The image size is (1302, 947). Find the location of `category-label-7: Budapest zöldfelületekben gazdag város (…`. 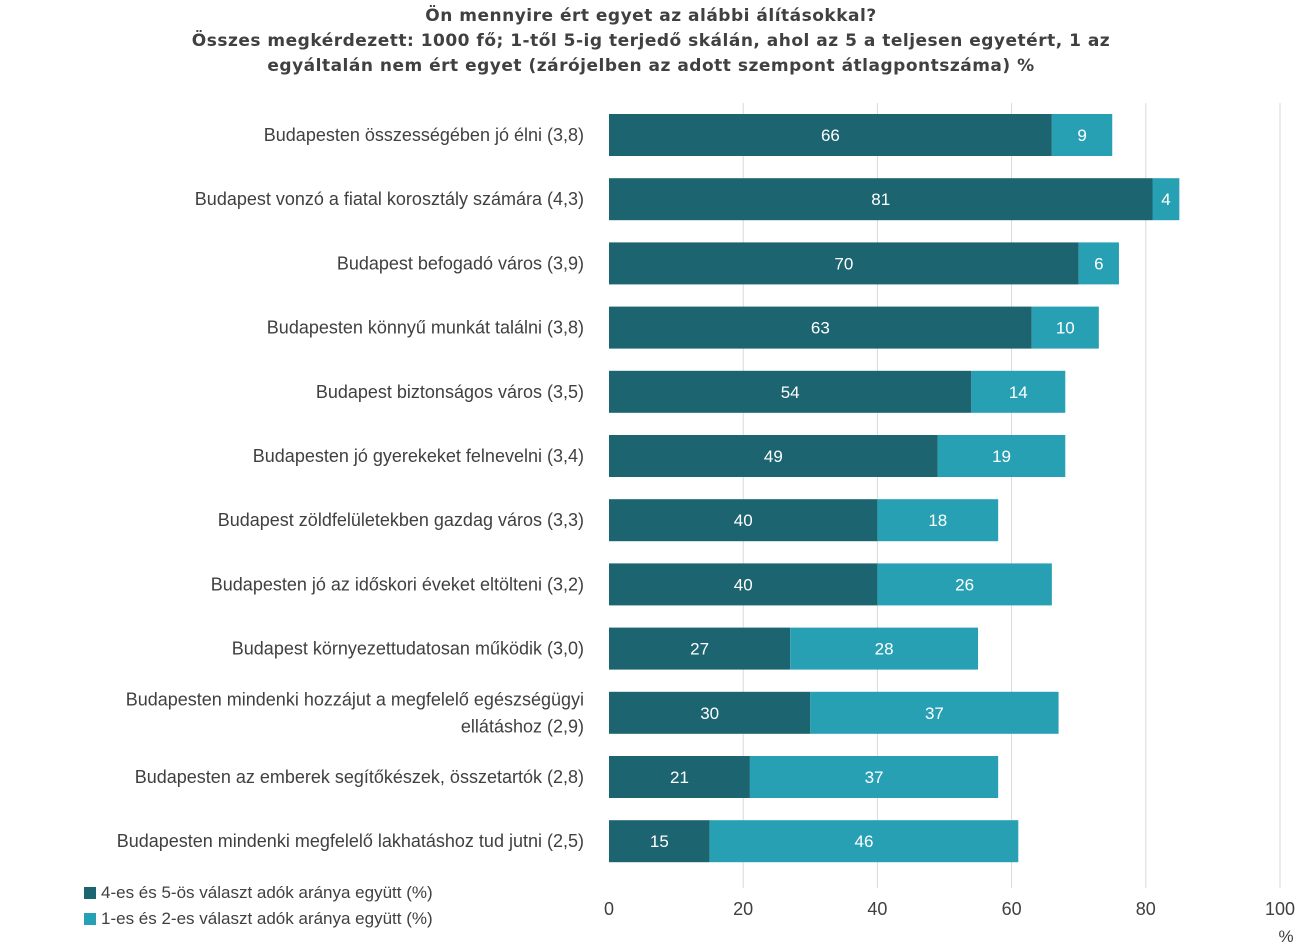

category-label-7: Budapest zöldfelületekben gazdag város (… is located at coordinates (401, 520).